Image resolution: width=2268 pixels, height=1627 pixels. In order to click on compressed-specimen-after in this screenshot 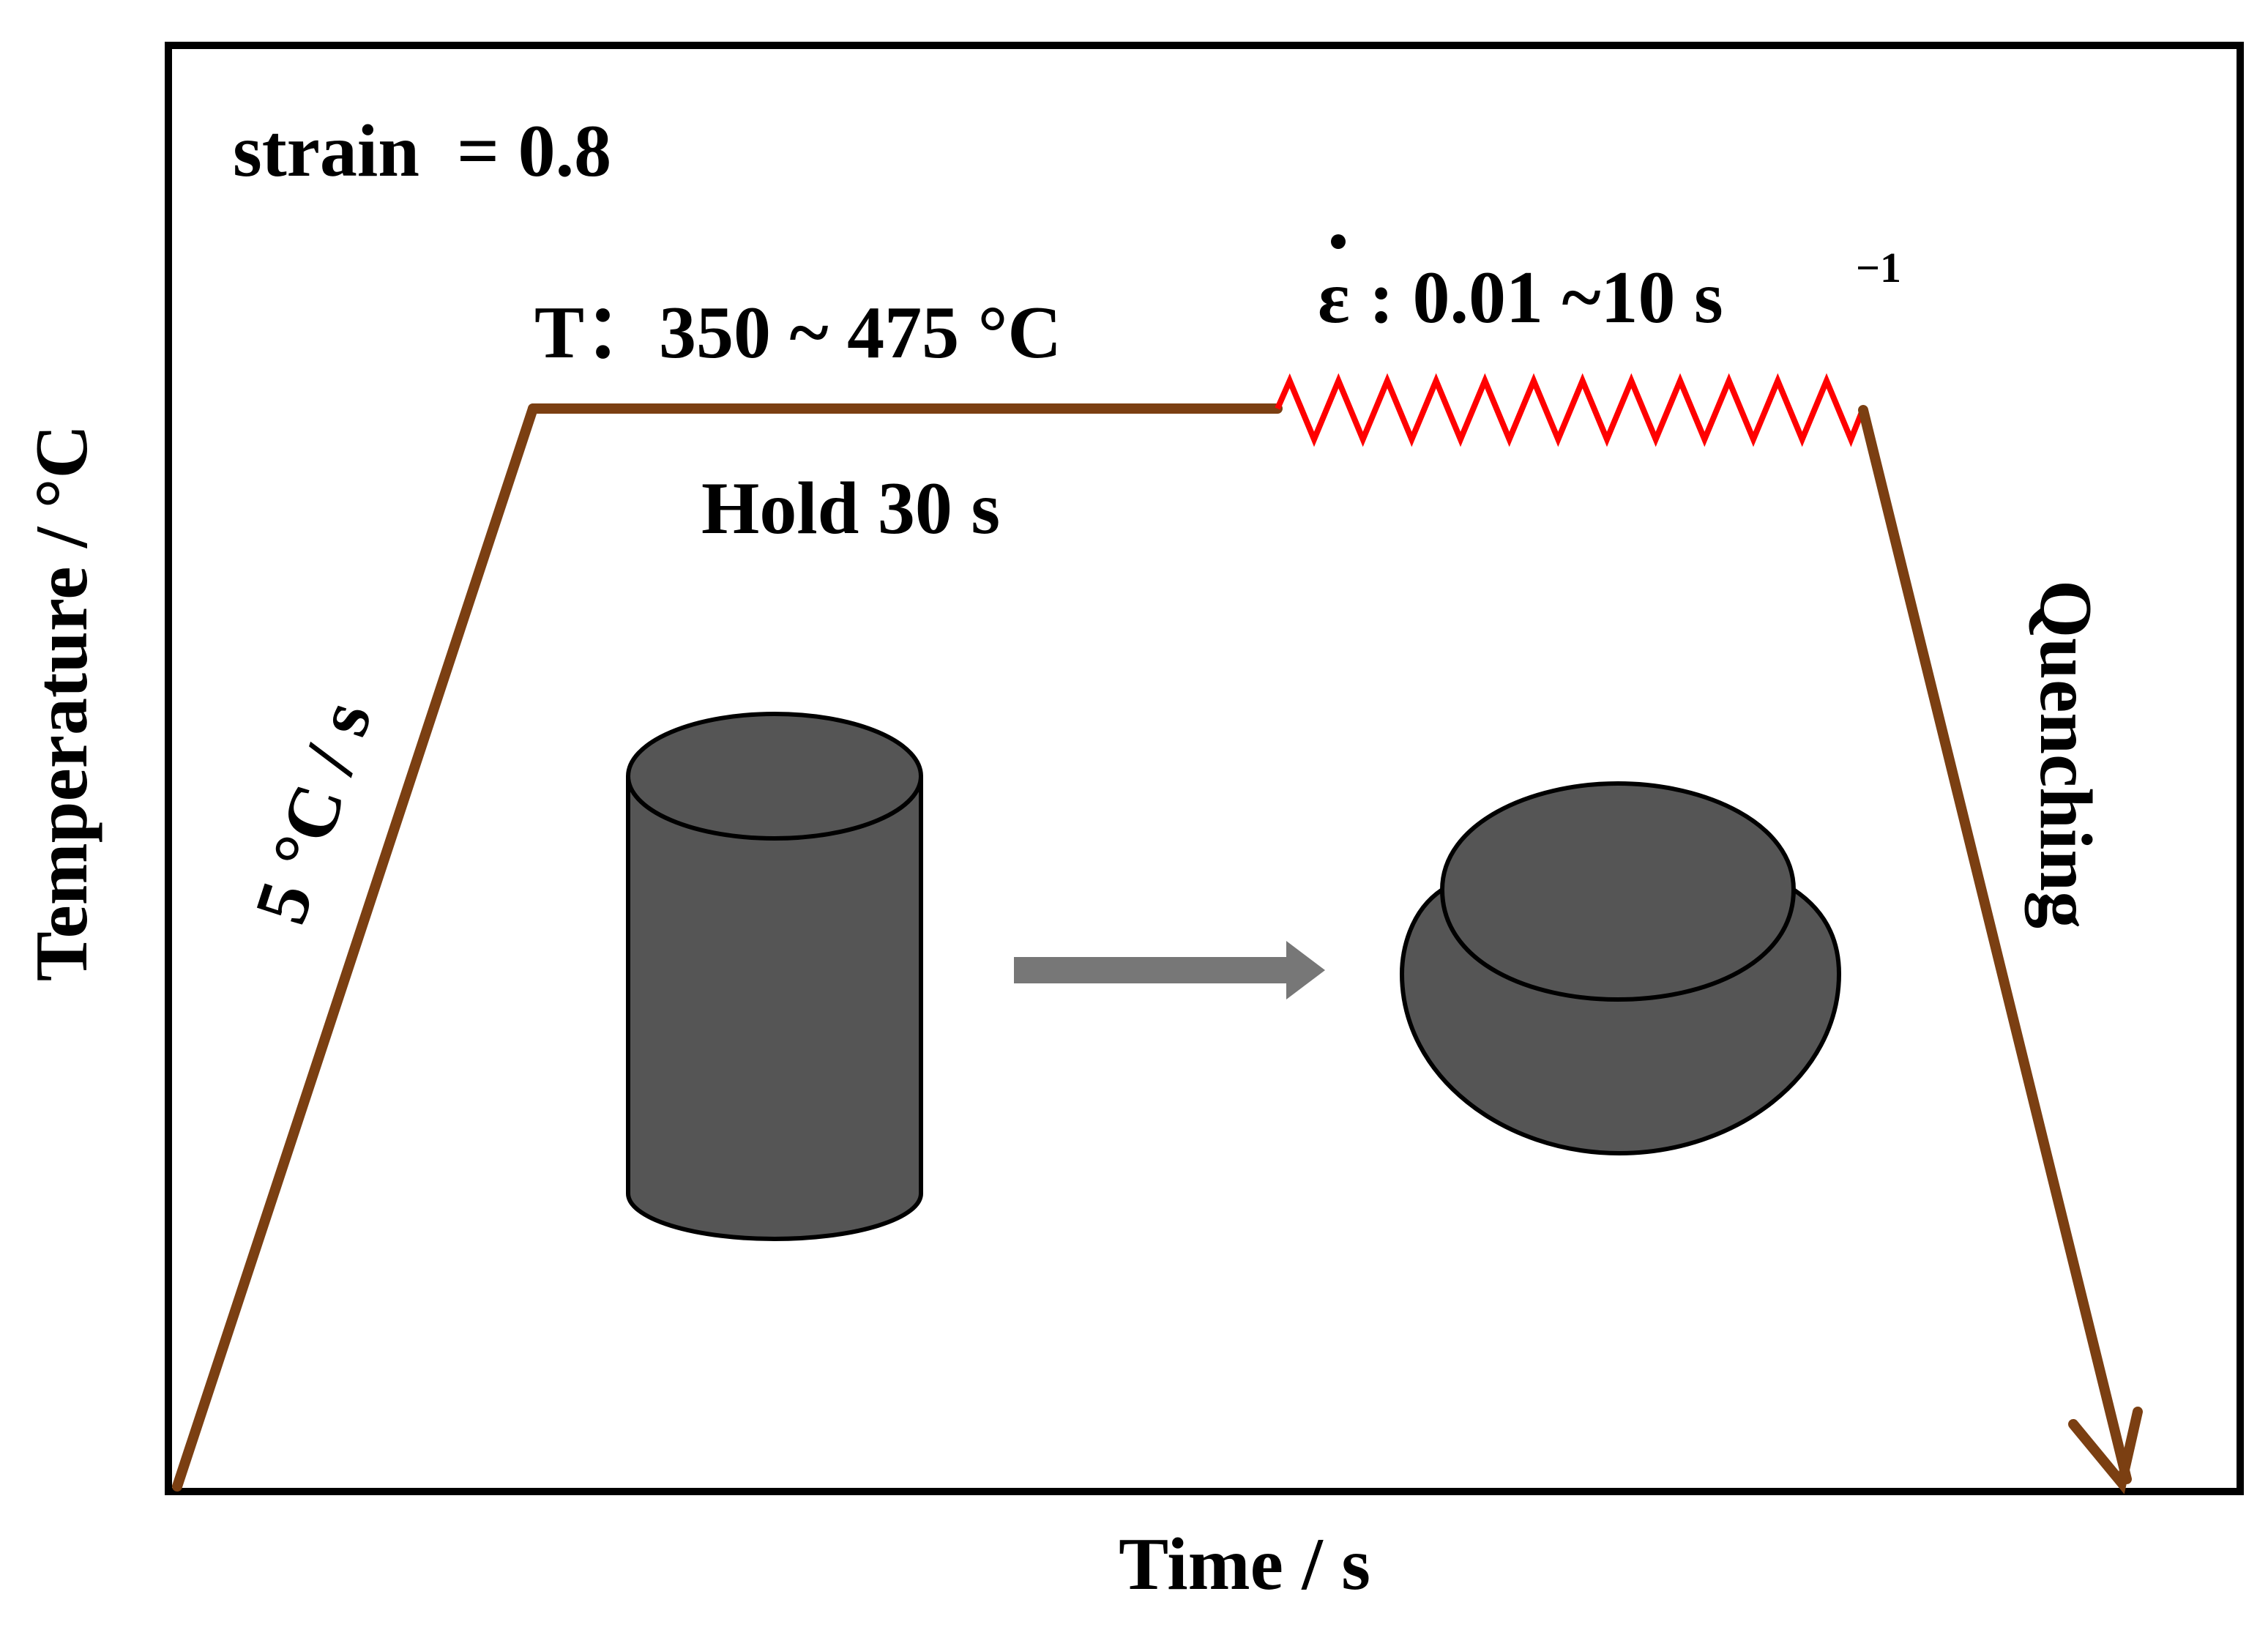, I will do `click(1621, 968)`.